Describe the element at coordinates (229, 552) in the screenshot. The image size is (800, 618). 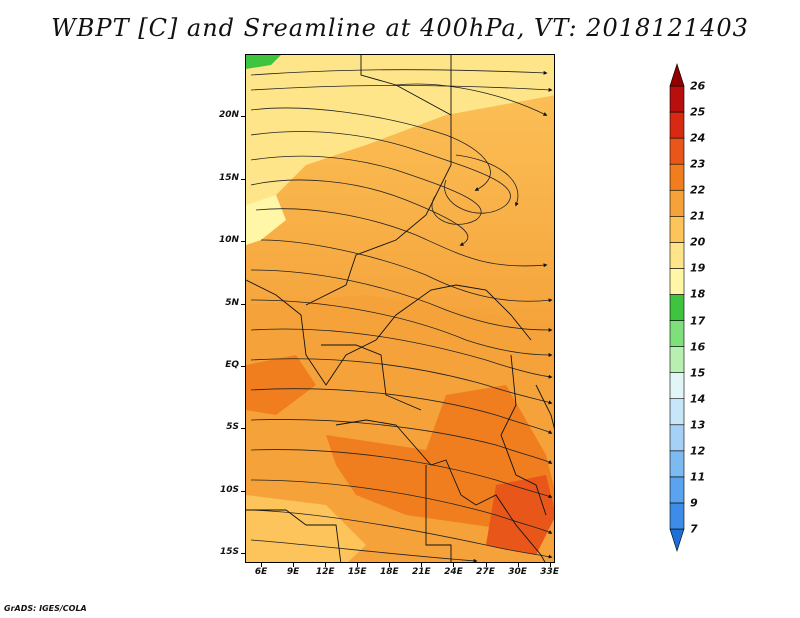
I see `lat-label: 15S` at that location.